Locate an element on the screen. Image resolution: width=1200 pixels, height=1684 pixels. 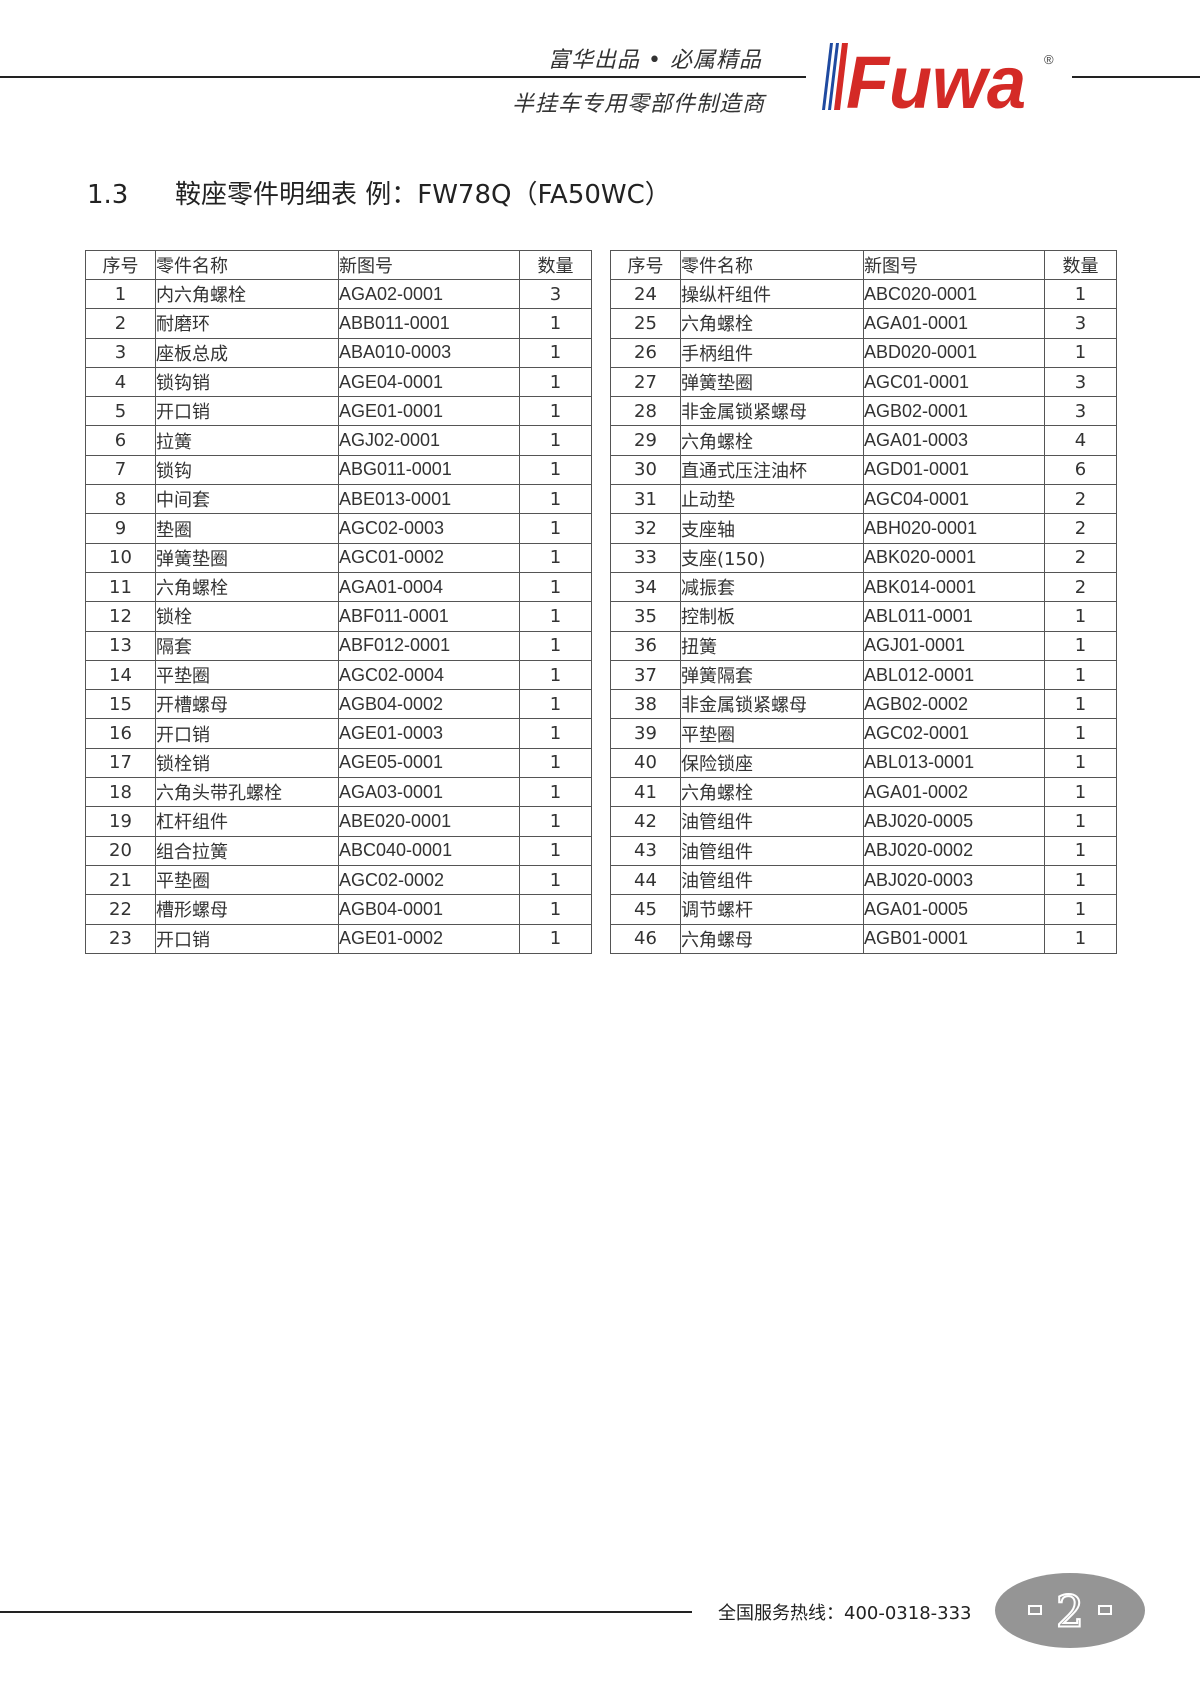
table-row: 39 平垫圈 AGC02-0001 1 is located at coordinates (863, 733).